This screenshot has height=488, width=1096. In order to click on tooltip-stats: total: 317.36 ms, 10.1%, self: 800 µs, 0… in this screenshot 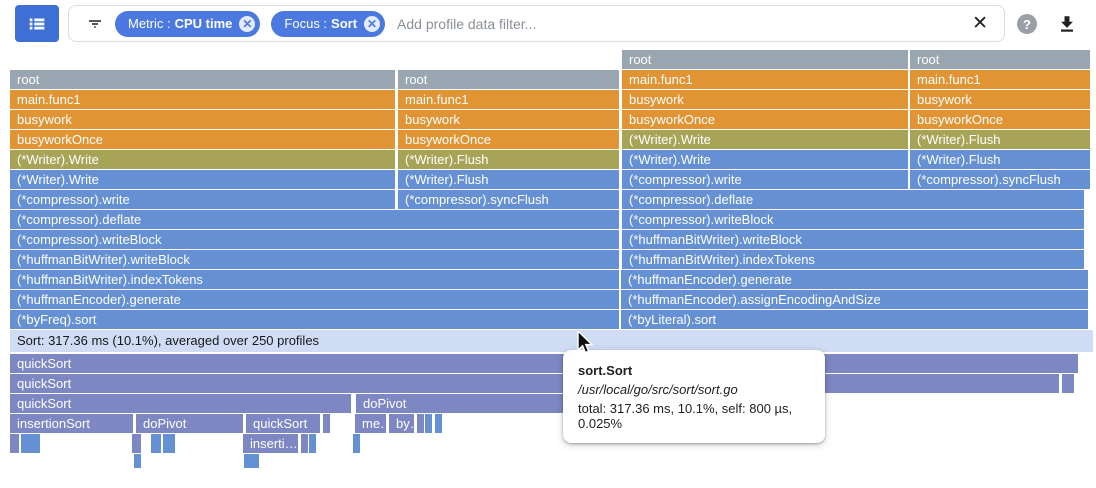, I will do `click(685, 416)`.